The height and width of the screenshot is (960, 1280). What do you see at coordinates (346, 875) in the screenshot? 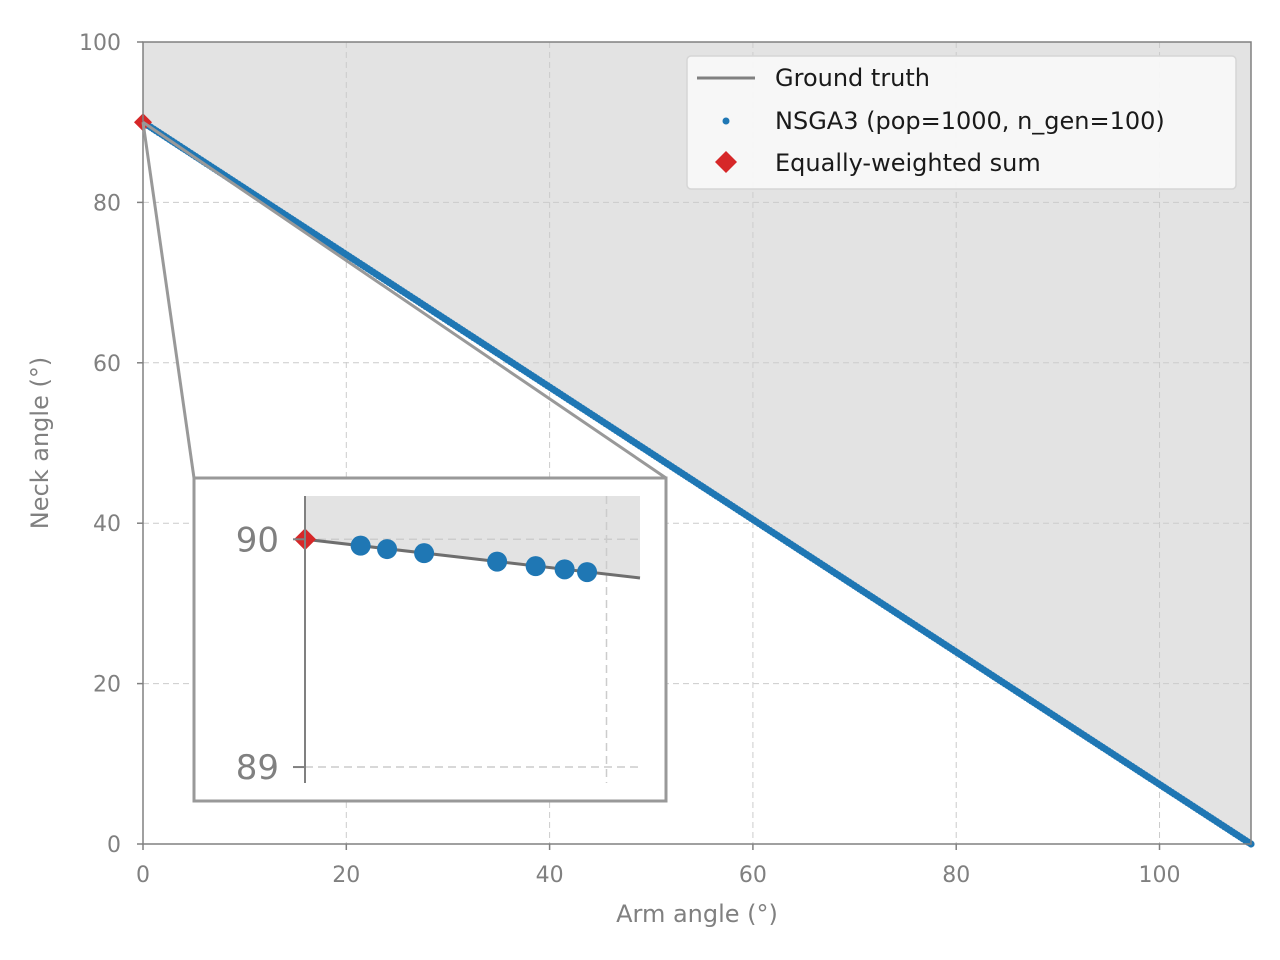
I see `x-tick-label: 20` at bounding box center [346, 875].